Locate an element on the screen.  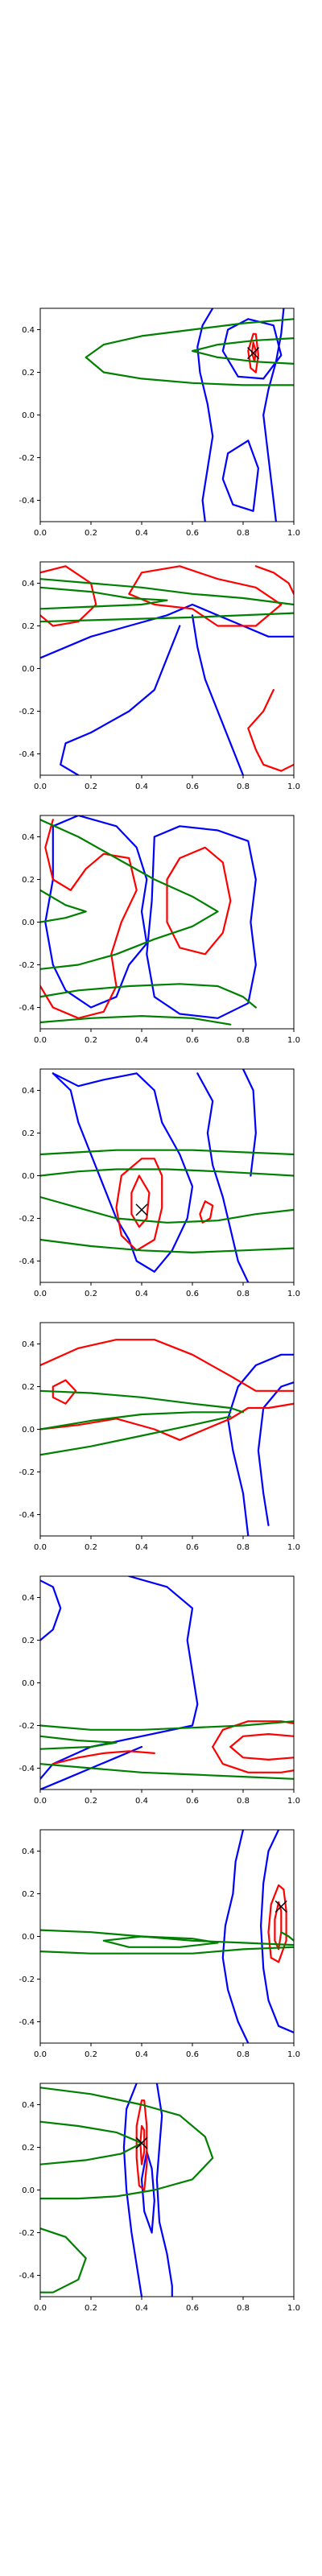
contour-panel-2: 0.0 0.2 0.4 0.6 0.8 1.0 0.4 0.2 0.0 -0.2 -0.4 is located at coordinates (159, 676).